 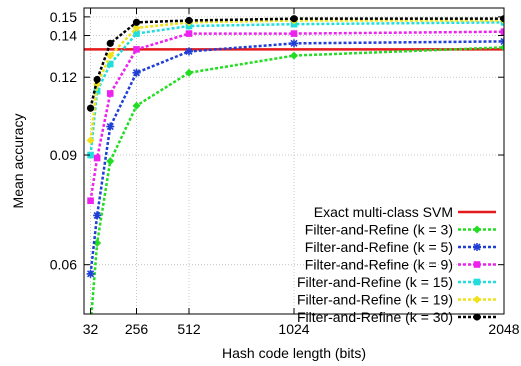 I want to click on legend-item: Filter-and-Refine (k = 19), so click(x=396, y=300).